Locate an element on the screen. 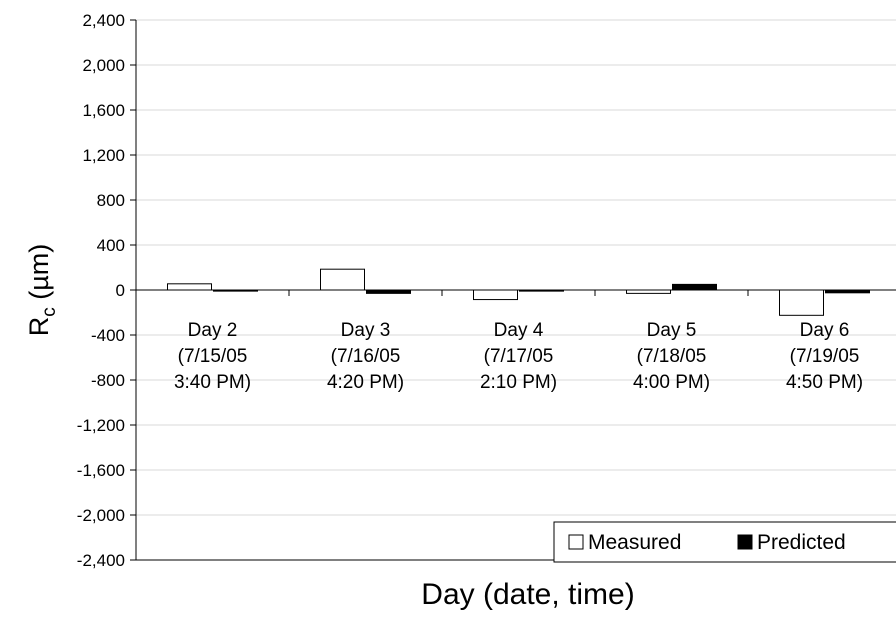 The height and width of the screenshot is (618, 896). category-label-line: (7/19/05 is located at coordinates (825, 356).